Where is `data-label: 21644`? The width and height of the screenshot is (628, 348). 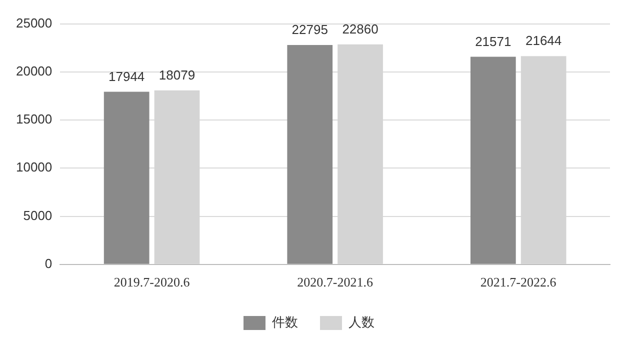 data-label: 21644 is located at coordinates (543, 40).